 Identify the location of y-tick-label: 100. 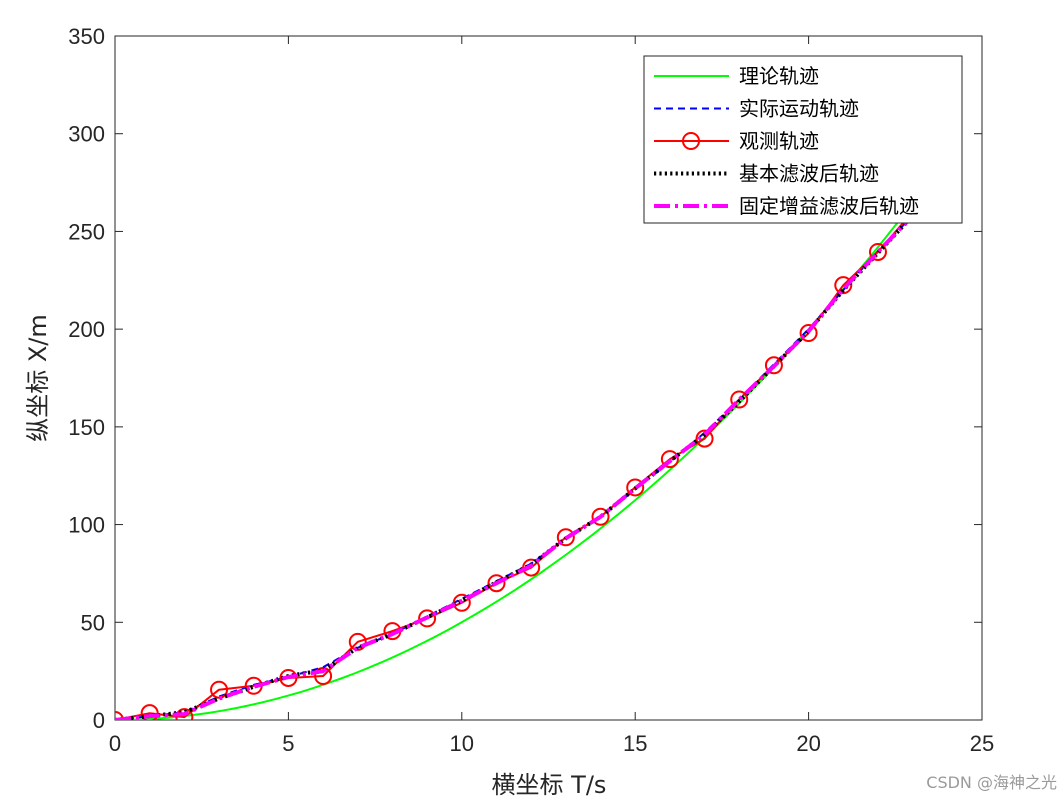
(86, 525).